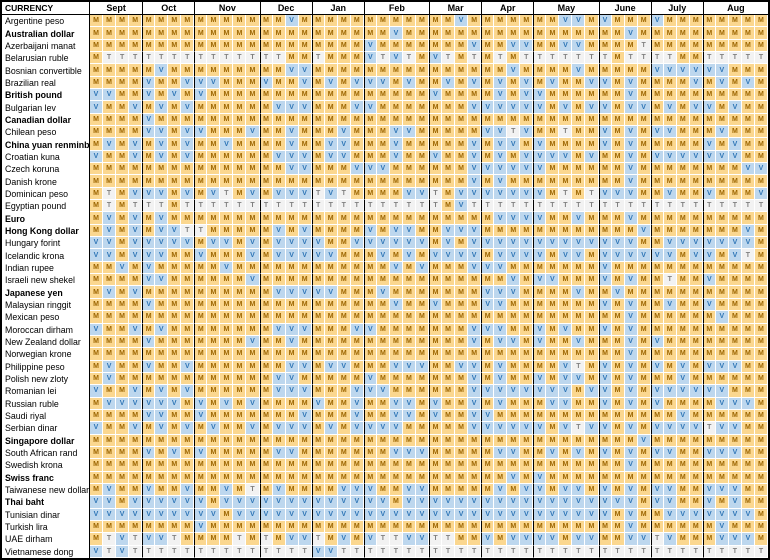  What do you see at coordinates (116, 8) in the screenshot?
I see `month-header-sept: Sept` at bounding box center [116, 8].